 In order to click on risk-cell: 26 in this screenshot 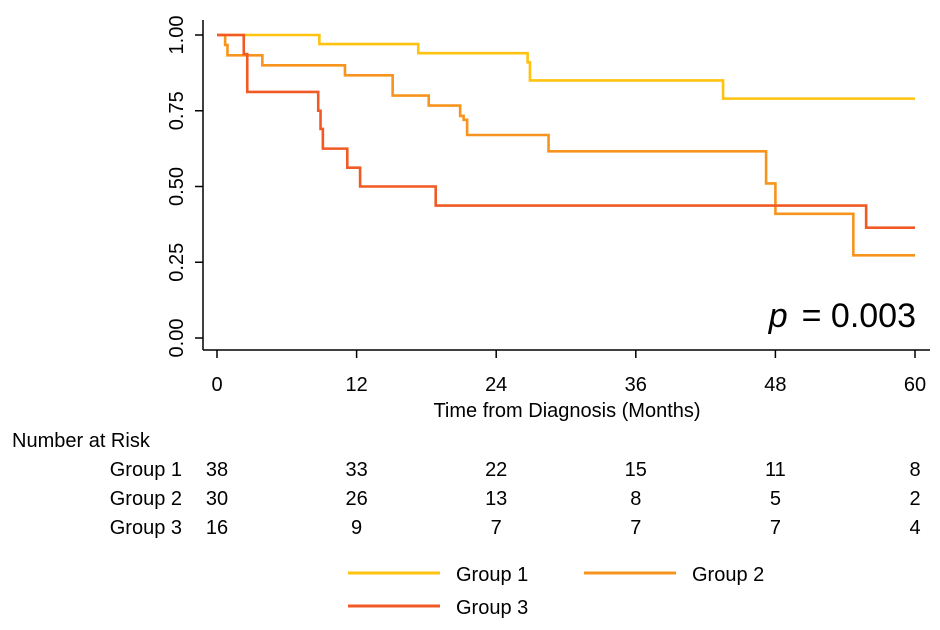, I will do `click(356, 499)`.